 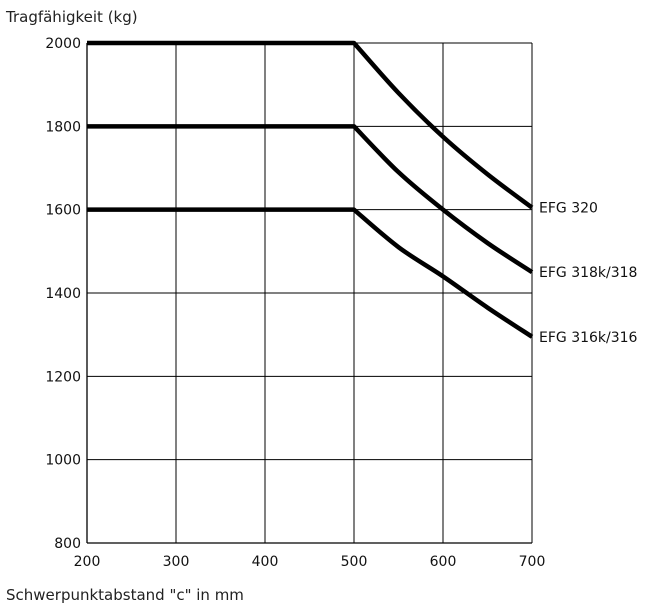 What do you see at coordinates (87, 562) in the screenshot?
I see `x-tick-200: 200` at bounding box center [87, 562].